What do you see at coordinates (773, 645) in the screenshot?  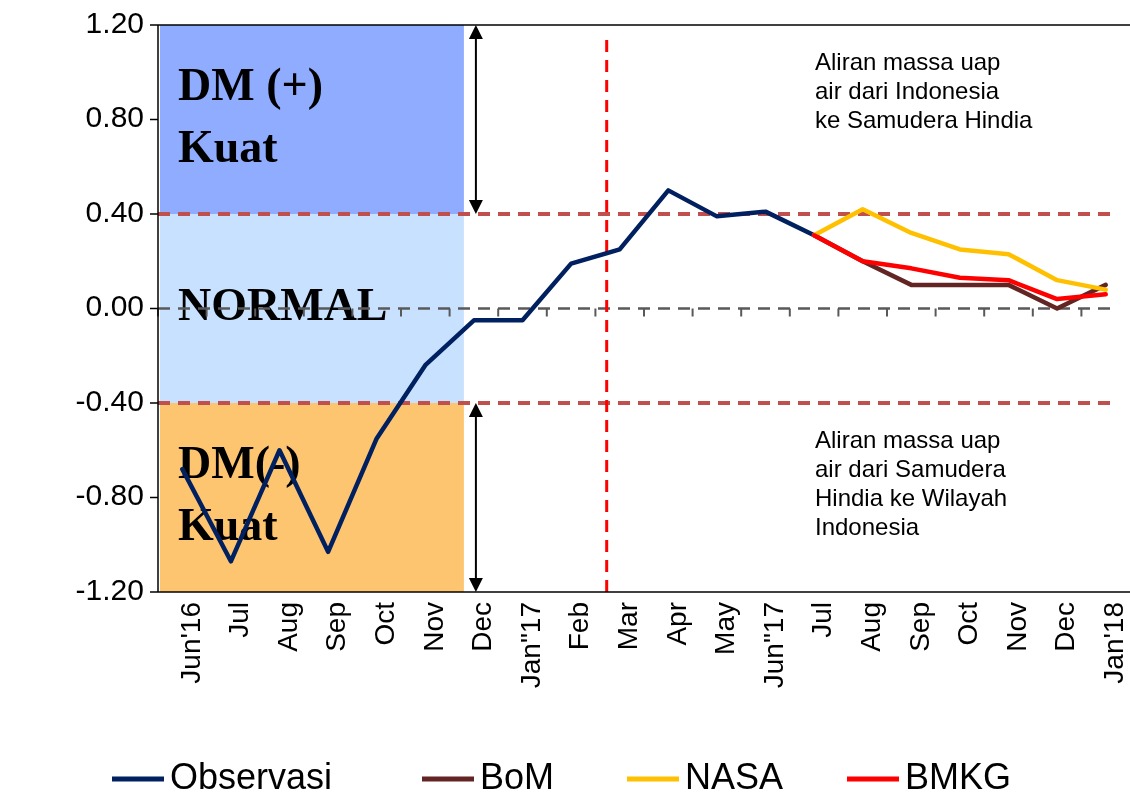 I see `x-tick-label: Jun"17` at bounding box center [773, 645].